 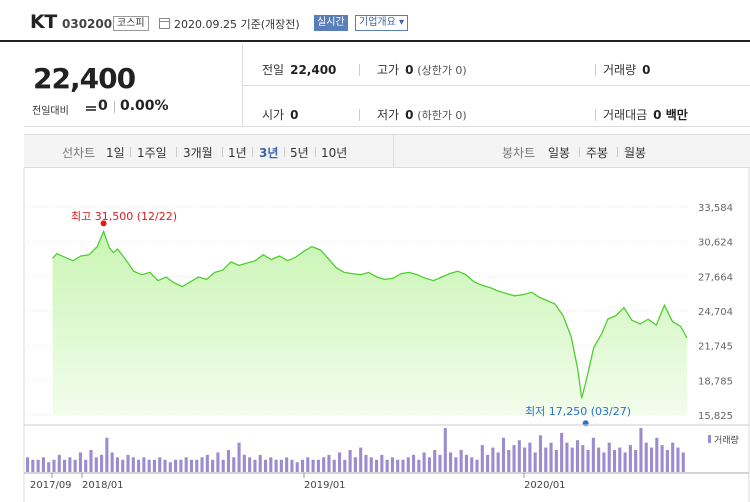 I want to click on stock-name: KT, so click(x=43, y=22).